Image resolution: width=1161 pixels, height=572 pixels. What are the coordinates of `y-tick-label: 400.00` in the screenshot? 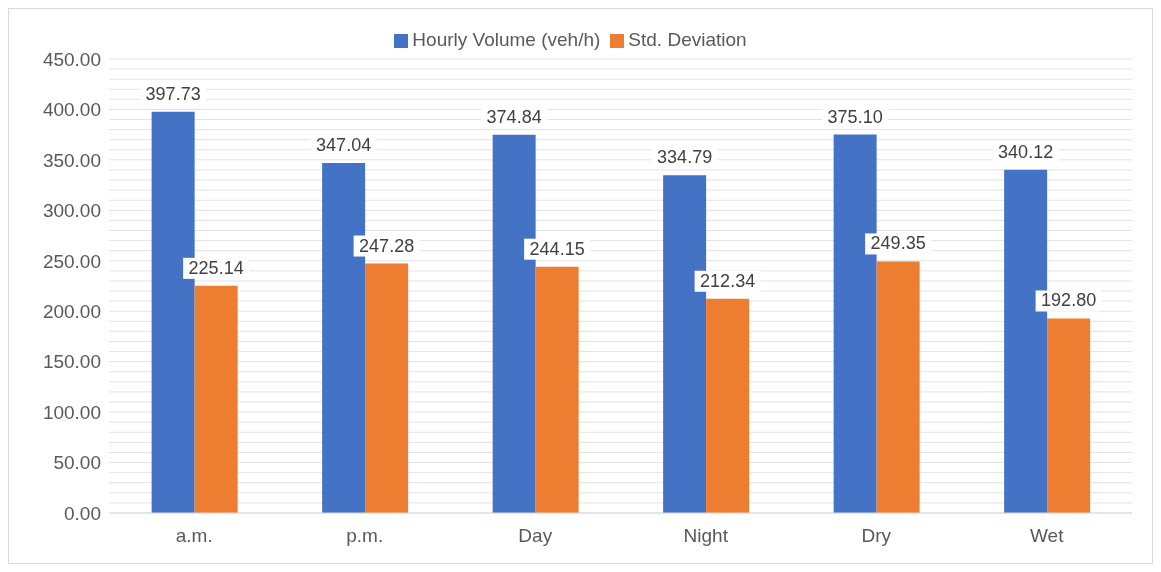 It's located at (71, 110).